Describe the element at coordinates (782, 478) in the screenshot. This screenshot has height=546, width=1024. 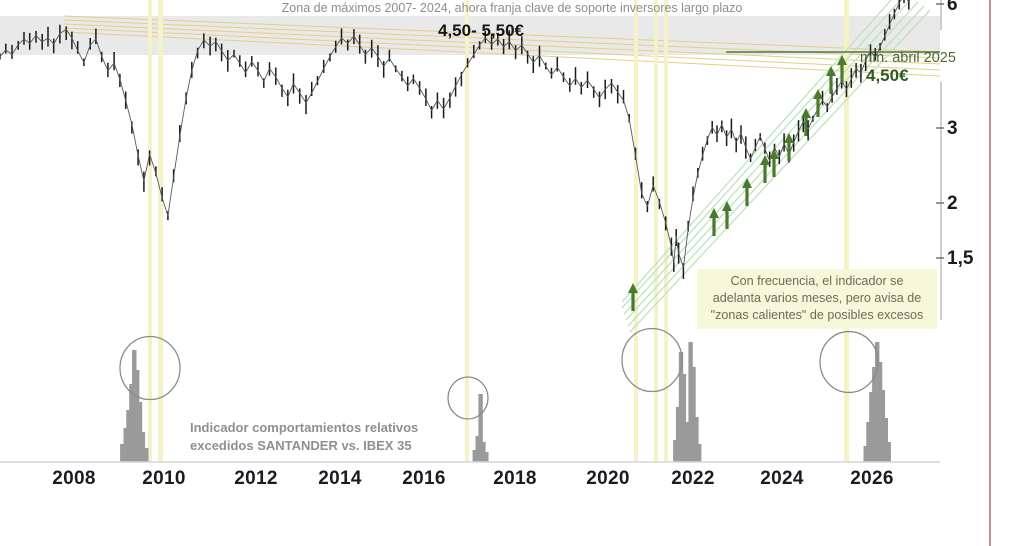
I see `x-tick-2024: 2024` at that location.